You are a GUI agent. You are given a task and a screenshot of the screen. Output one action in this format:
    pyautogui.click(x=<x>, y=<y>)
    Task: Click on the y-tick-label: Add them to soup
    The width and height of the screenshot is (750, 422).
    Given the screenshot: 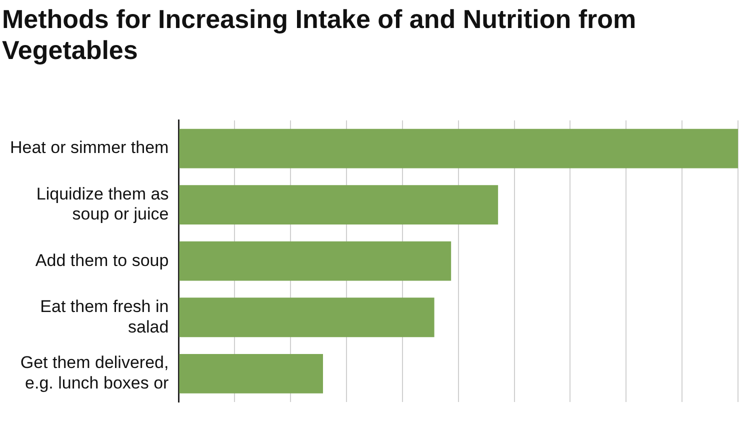 What is the action you would take?
    pyautogui.click(x=102, y=260)
    